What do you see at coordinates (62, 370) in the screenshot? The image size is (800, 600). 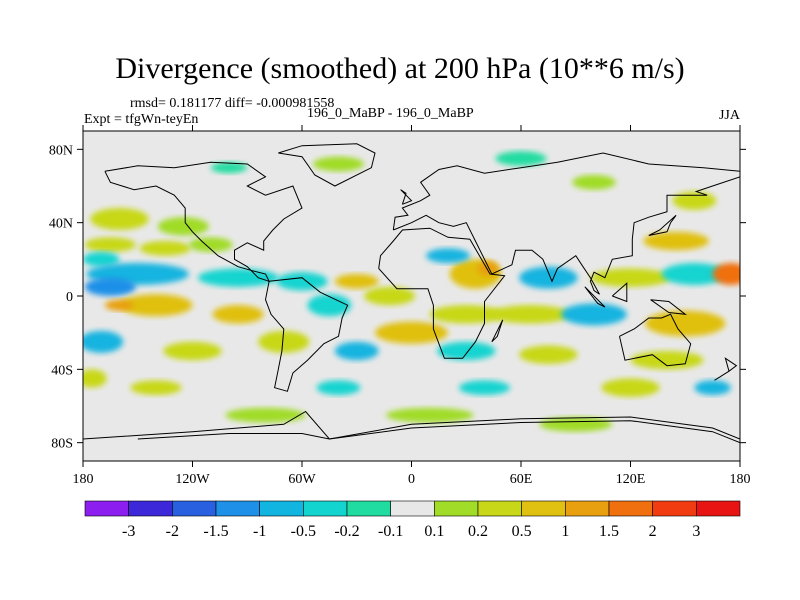 I see `y-tick-label-3: 40S` at bounding box center [62, 370].